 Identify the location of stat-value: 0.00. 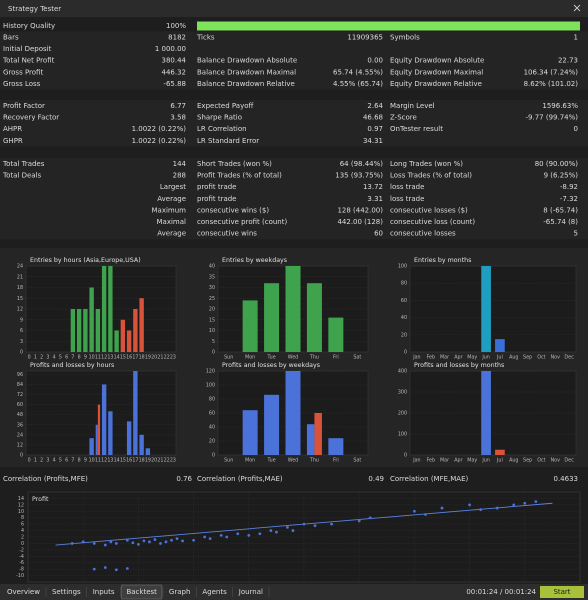
(375, 61).